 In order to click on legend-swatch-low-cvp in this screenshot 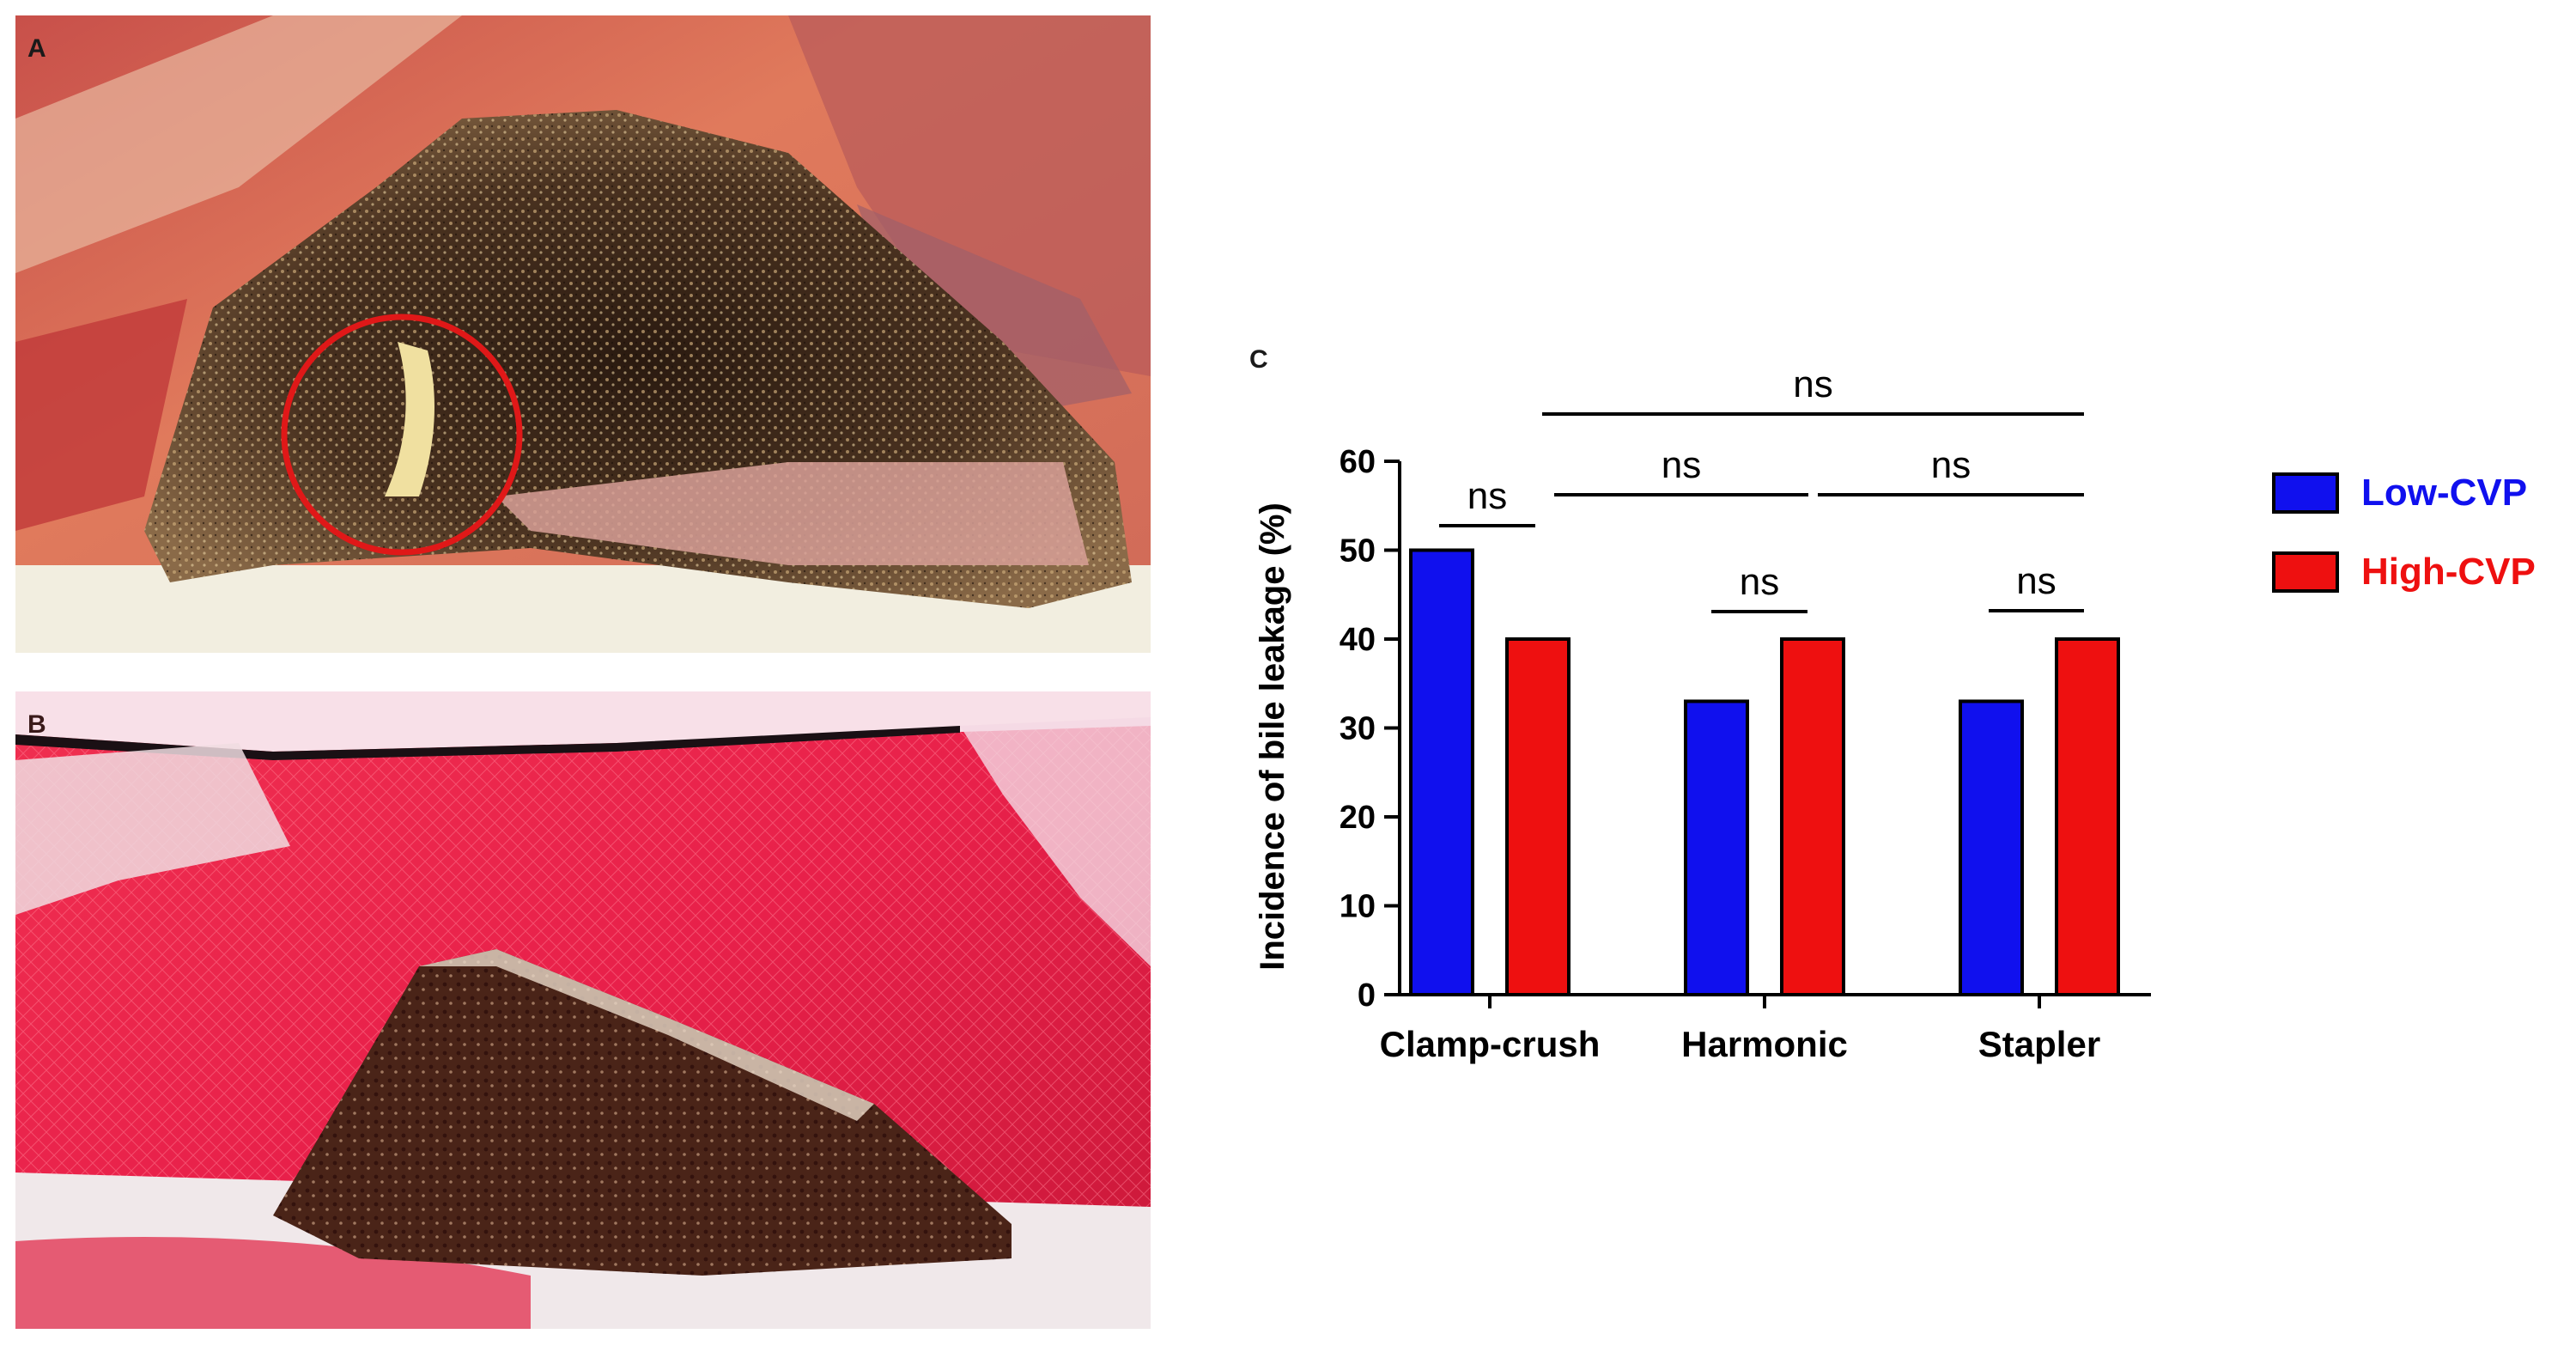, I will do `click(2305, 493)`.